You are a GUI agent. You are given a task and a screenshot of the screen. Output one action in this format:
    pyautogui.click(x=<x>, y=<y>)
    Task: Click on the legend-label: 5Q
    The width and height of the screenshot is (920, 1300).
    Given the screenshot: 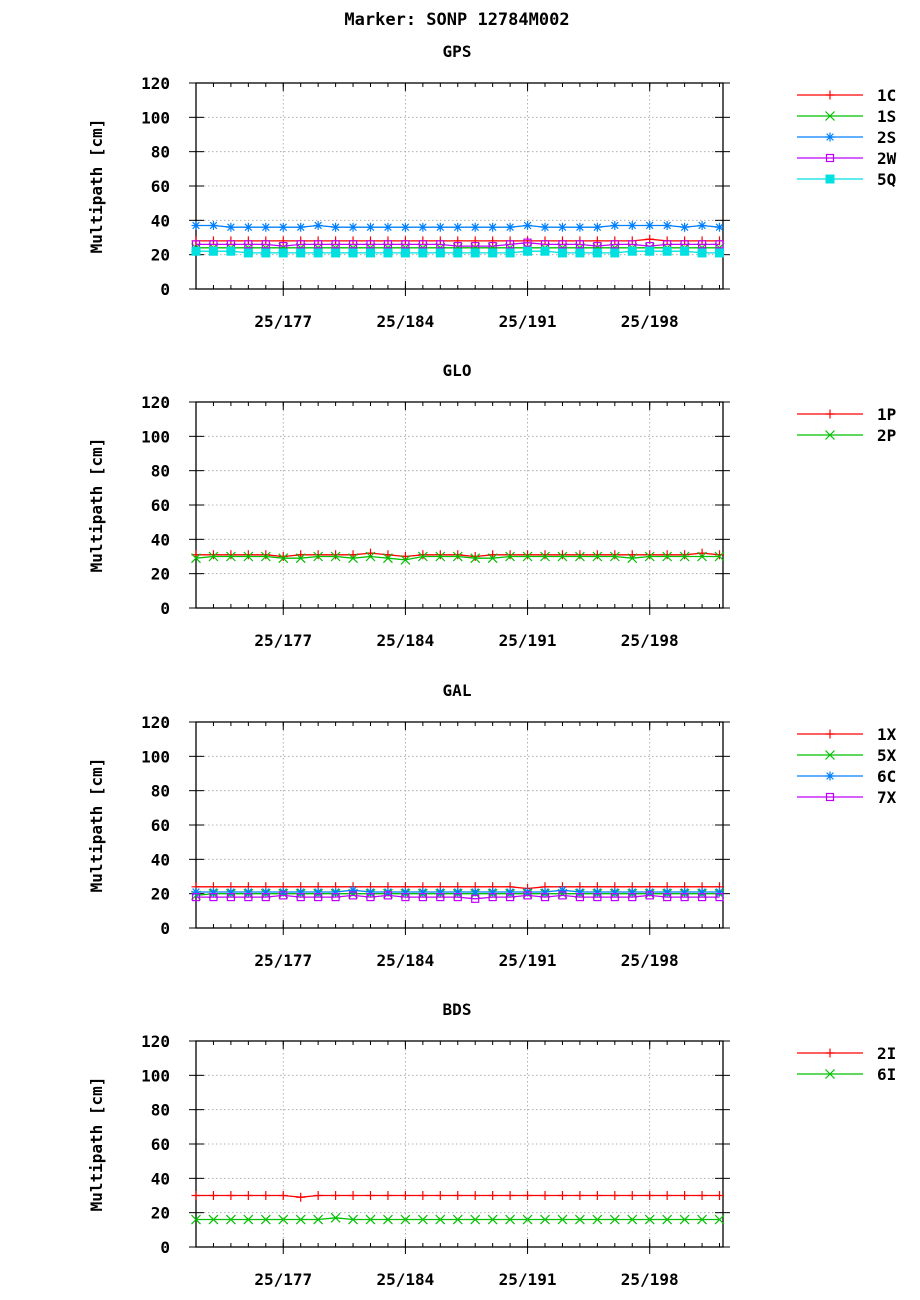 What is the action you would take?
    pyautogui.click(x=886, y=179)
    